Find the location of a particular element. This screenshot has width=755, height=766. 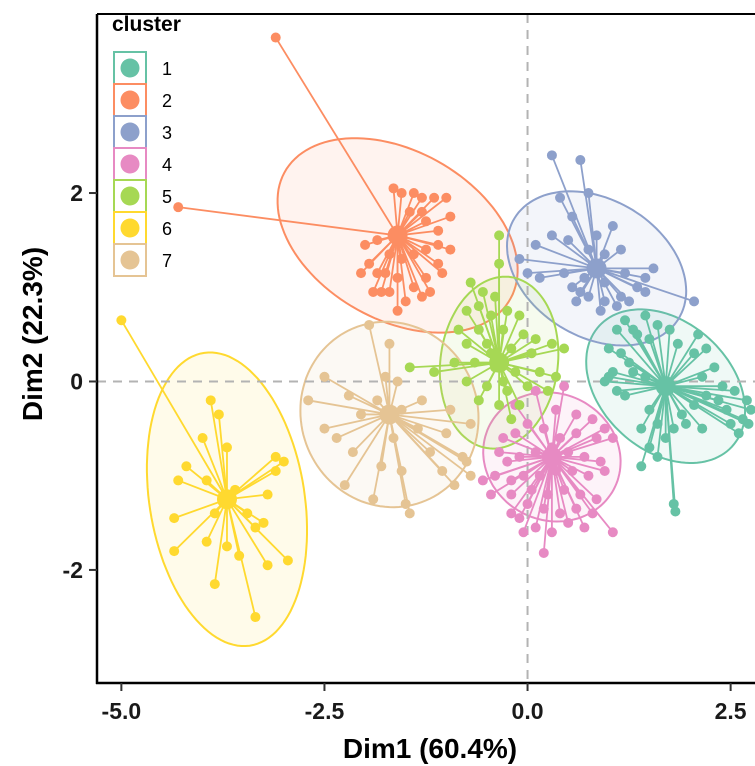

legend-label-3: 3 is located at coordinates (167, 133).